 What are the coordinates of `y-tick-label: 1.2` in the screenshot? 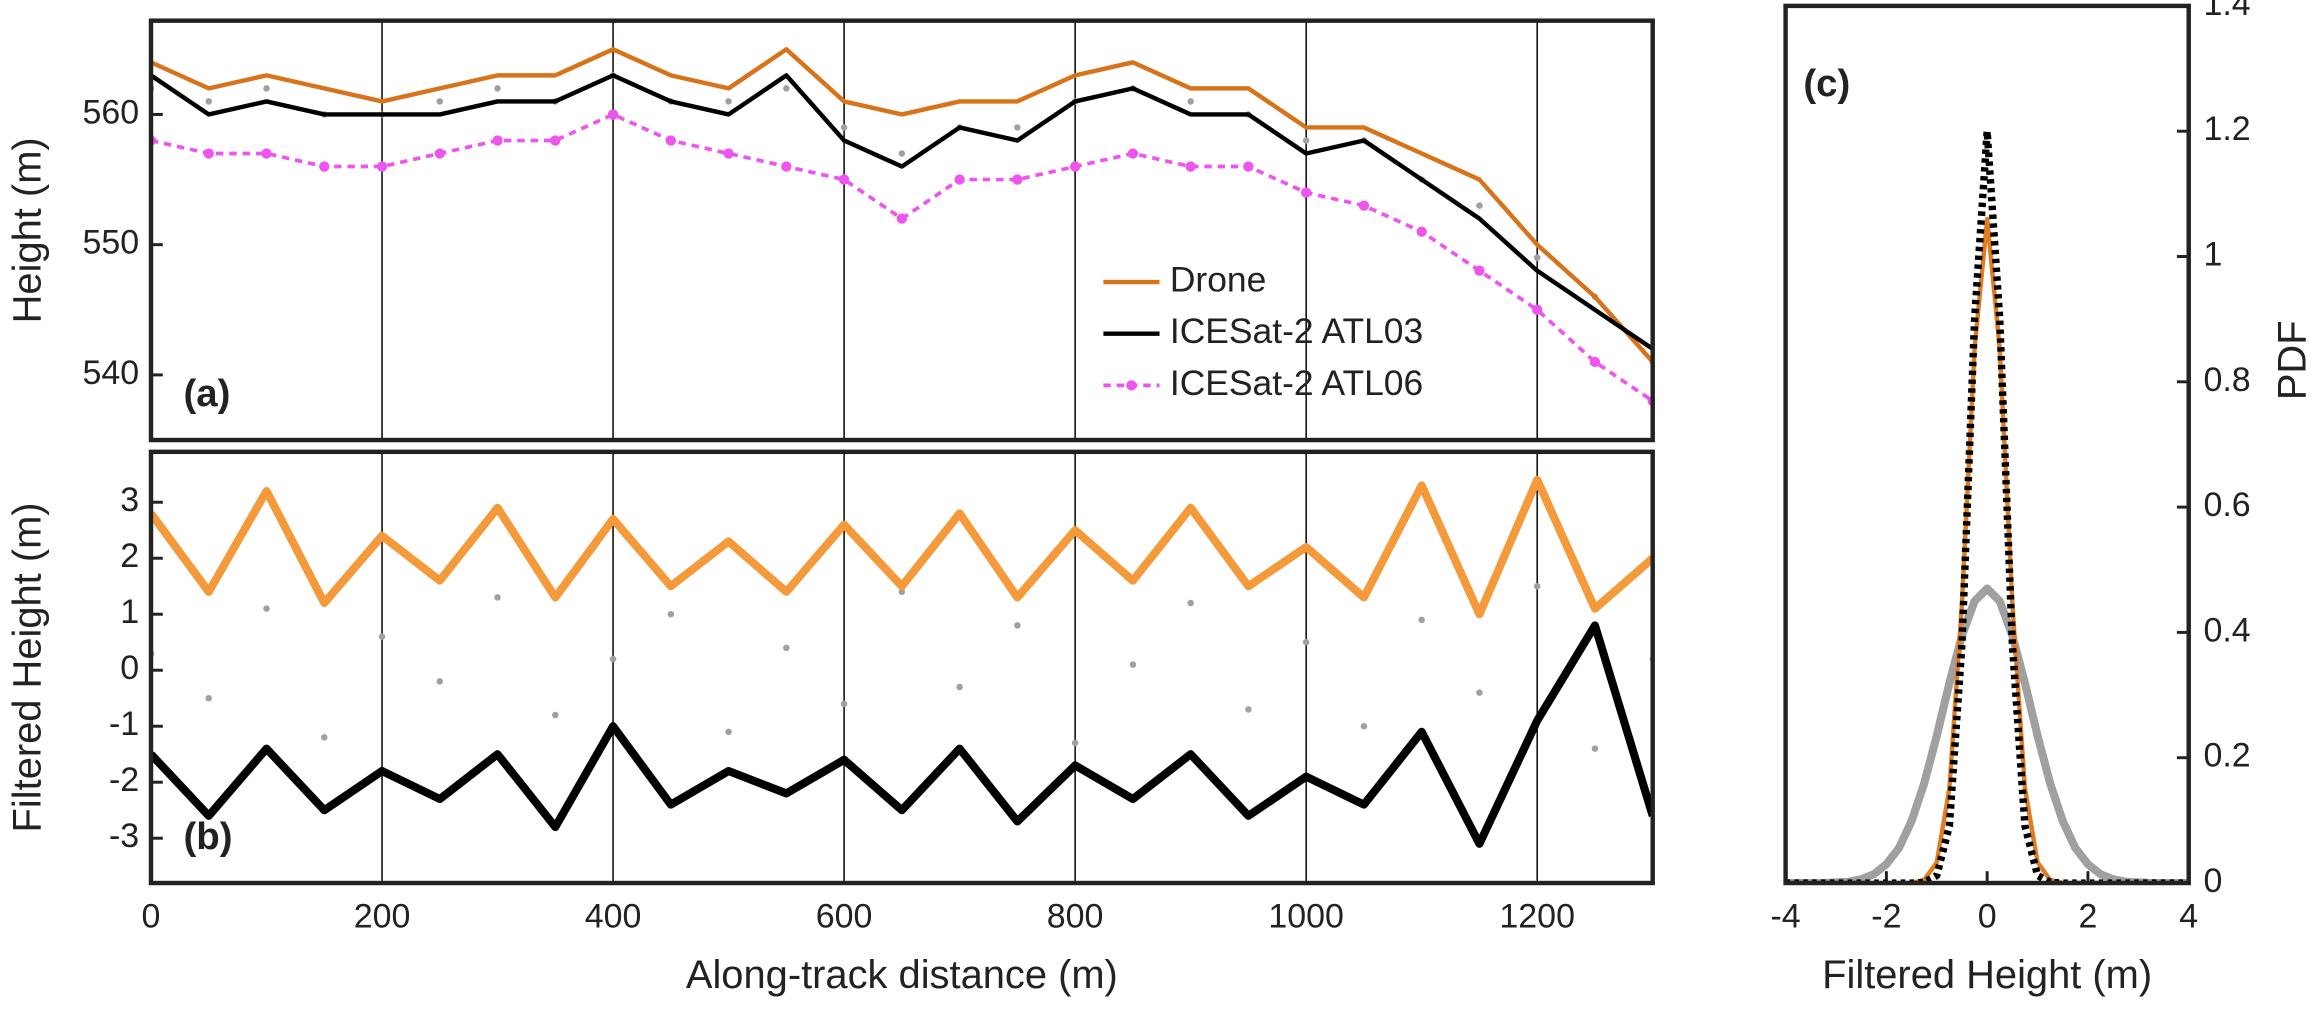 It's located at (2226, 129).